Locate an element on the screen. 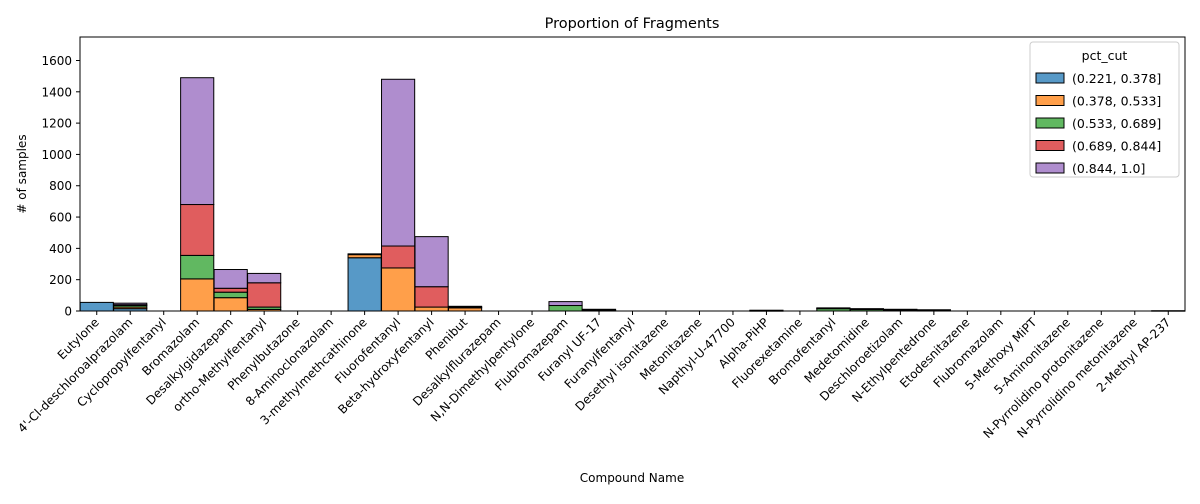  legend-box is located at coordinates (1104, 109).